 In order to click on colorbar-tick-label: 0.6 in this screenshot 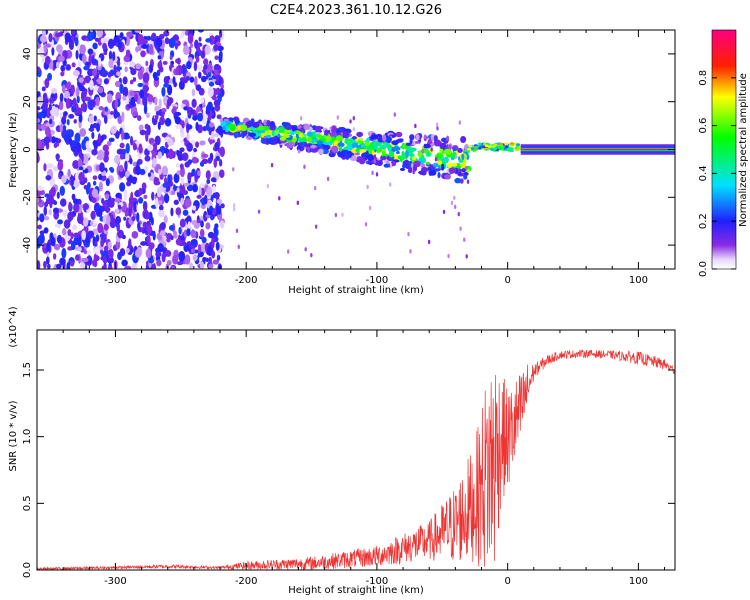, I will do `click(703, 126)`.